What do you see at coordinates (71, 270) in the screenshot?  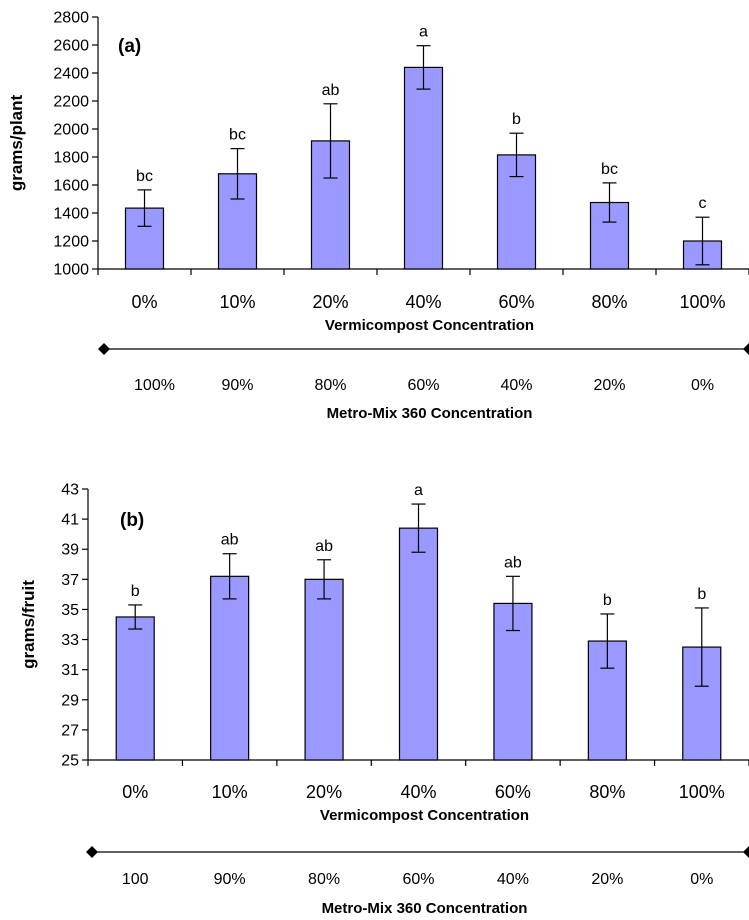 I see `y-tick-label: 1000` at bounding box center [71, 270].